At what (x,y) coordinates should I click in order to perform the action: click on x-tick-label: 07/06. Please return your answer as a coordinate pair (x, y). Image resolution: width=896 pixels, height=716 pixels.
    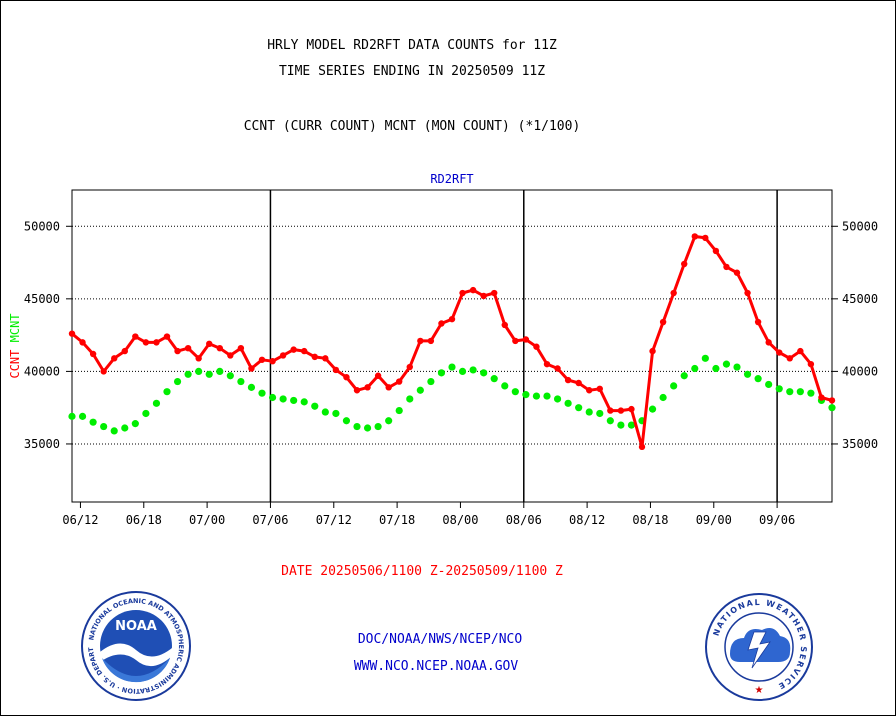
    Looking at the image, I should click on (270, 520).